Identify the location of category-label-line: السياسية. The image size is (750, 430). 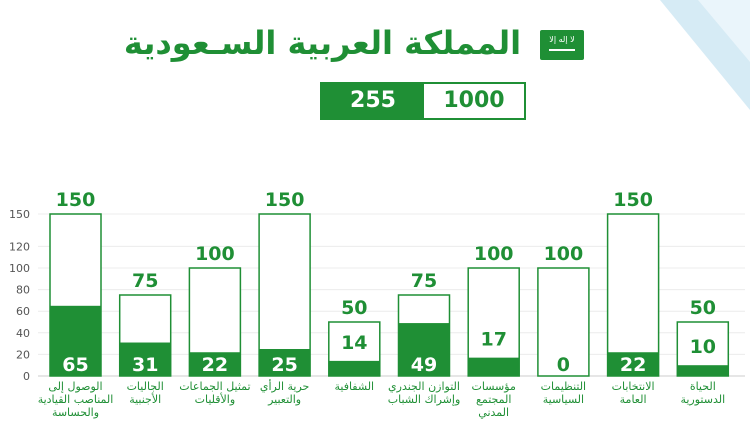
(563, 399).